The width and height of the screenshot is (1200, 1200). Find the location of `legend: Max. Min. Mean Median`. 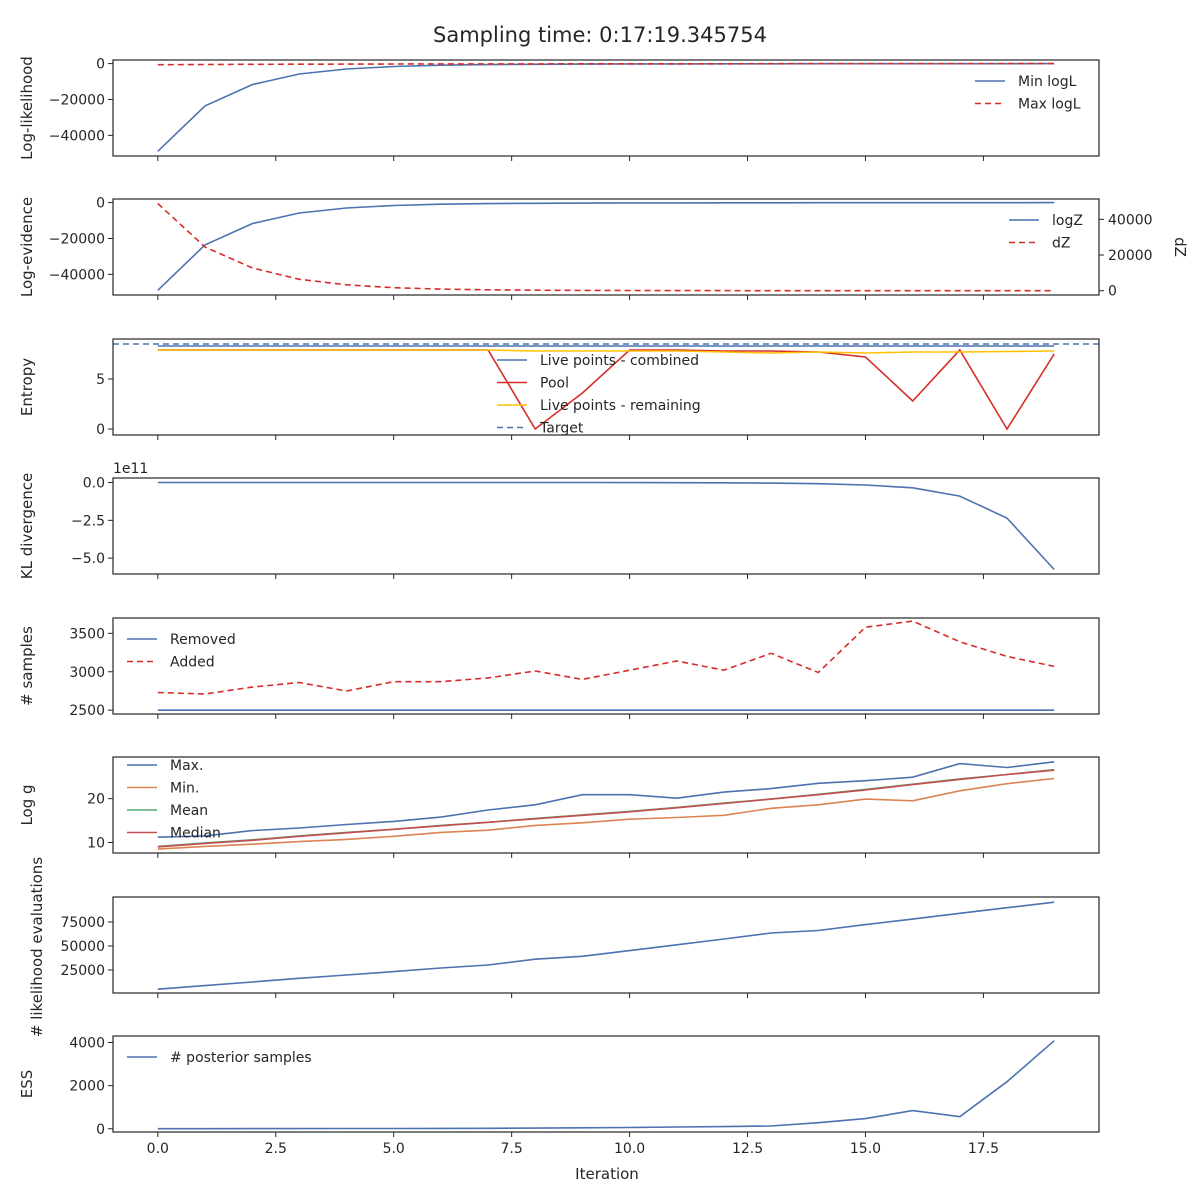

legend: Max. Min. Mean Median is located at coordinates (174, 800).